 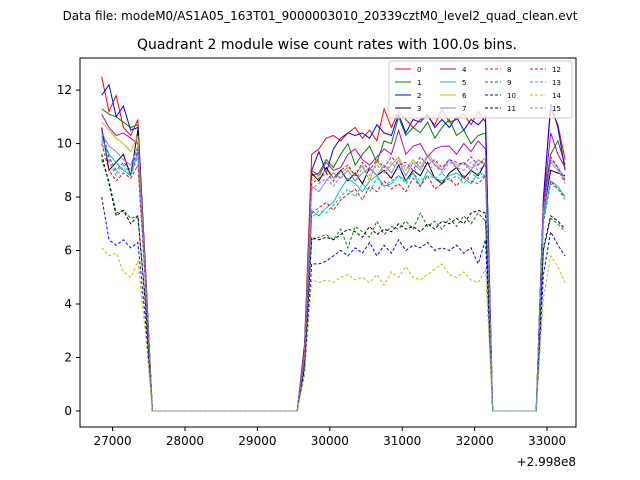 I want to click on x-tick-label: 29000, so click(x=257, y=441).